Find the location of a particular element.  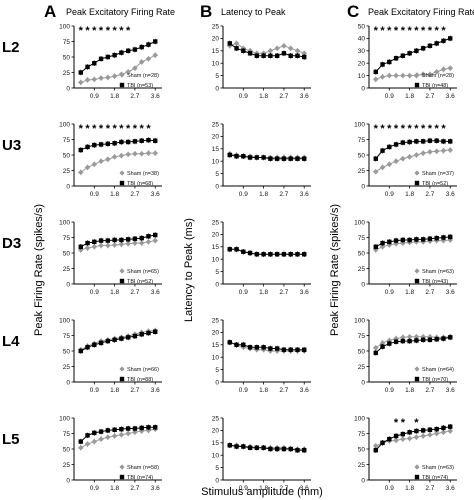

row-label-d3: D3 is located at coordinates (11, 243).